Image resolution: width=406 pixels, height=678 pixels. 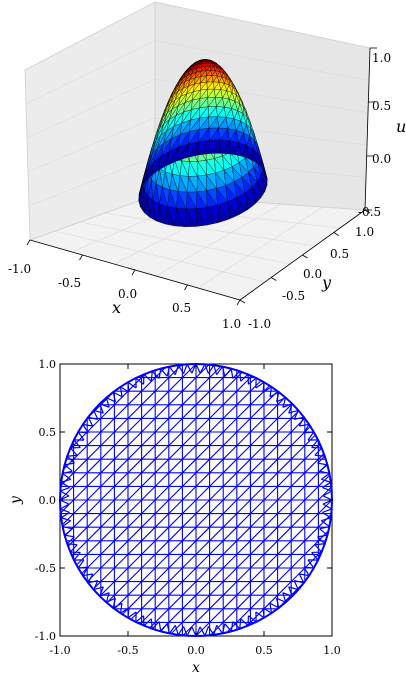 What do you see at coordinates (231, 324) in the screenshot?
I see `x-tick-label: 1.0` at bounding box center [231, 324].